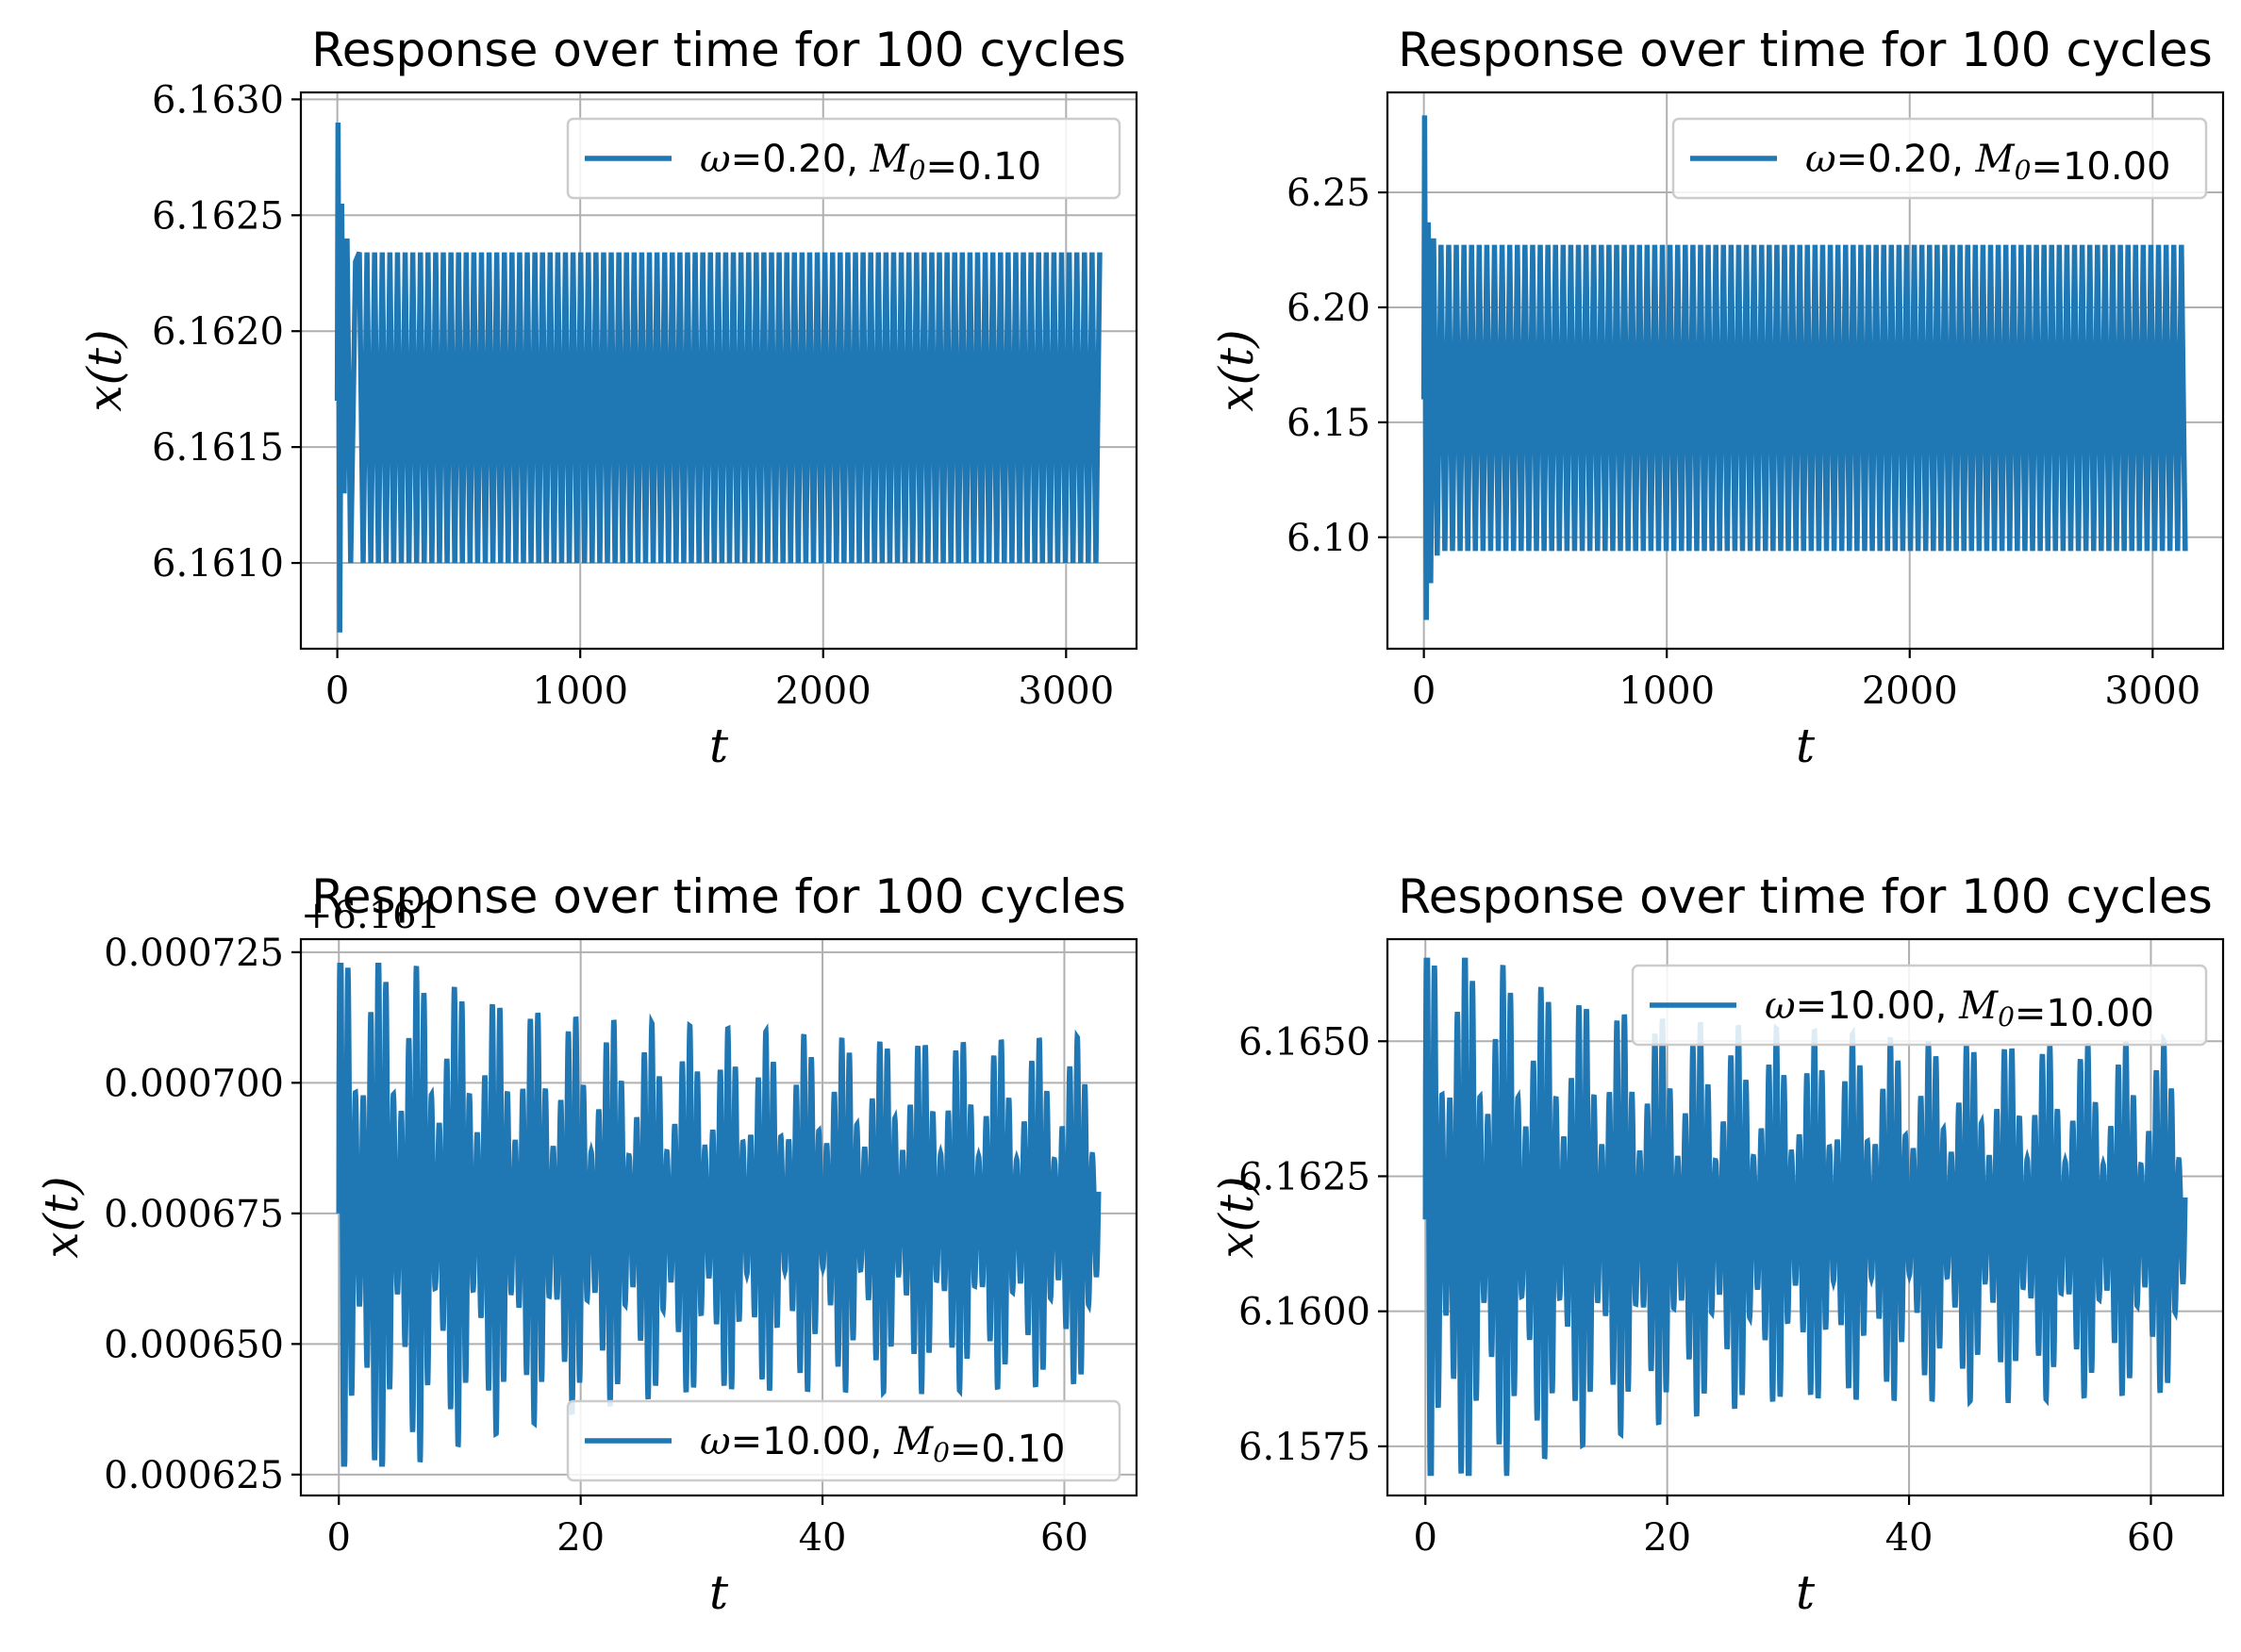  Describe the element at coordinates (1304, 1447) in the screenshot. I see `y-tick-label: 6.1575` at that location.